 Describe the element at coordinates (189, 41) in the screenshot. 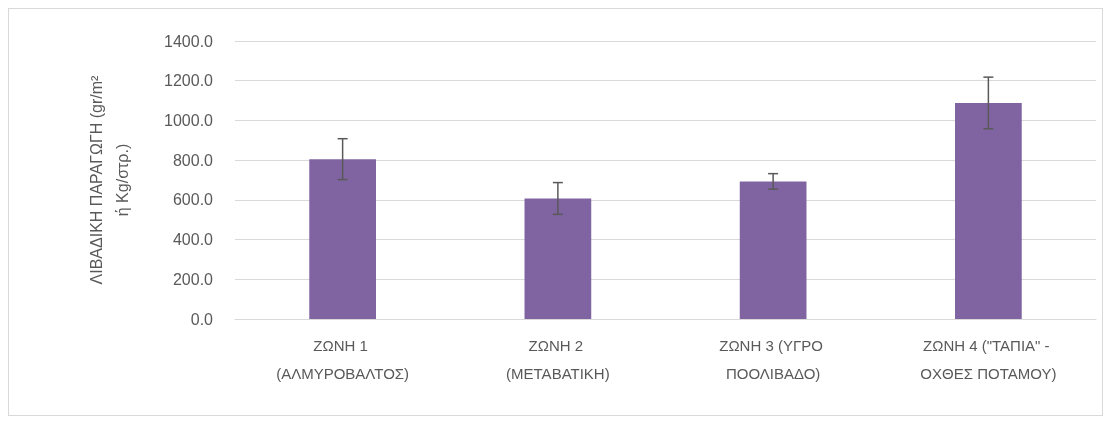

I see `y-tick-label: 1400.0` at that location.